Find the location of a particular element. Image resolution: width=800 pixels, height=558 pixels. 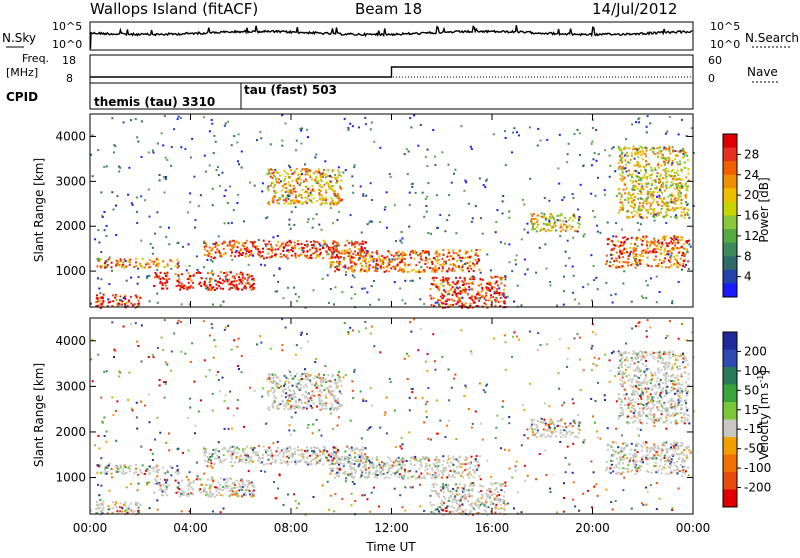

noise-sky-trace is located at coordinates (391, 36).